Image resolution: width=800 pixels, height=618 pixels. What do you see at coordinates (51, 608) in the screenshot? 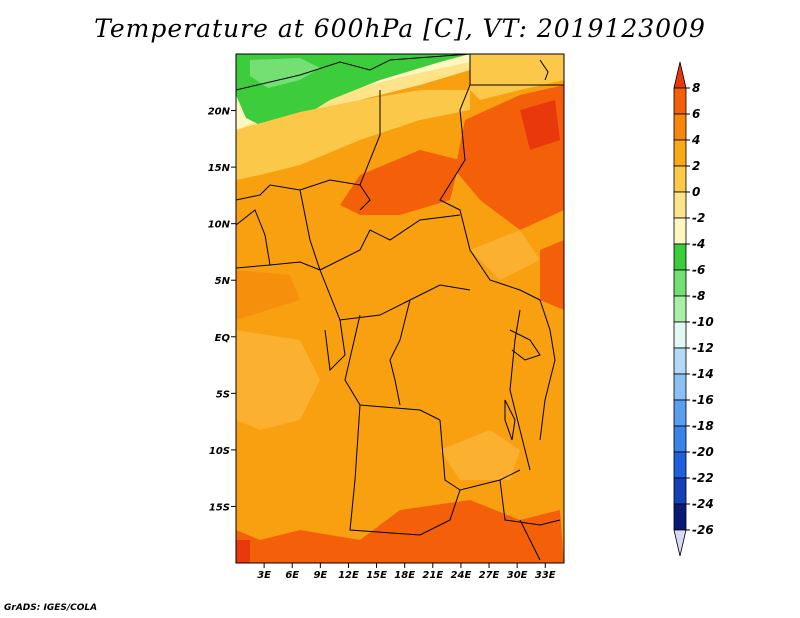
I see `footer-credit: GrADS: IGES/COLA` at bounding box center [51, 608].